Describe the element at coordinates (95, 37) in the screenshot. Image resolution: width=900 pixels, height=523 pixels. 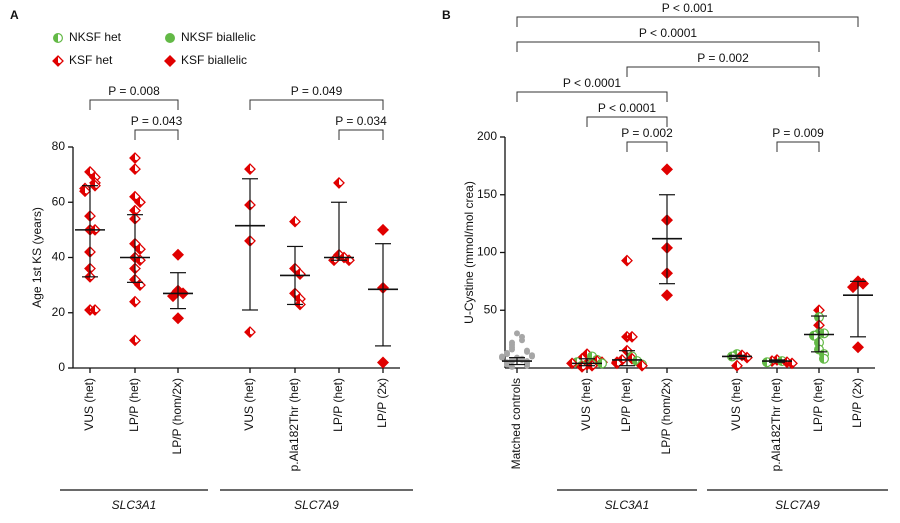
I see `legend-label: NKSF het` at that location.